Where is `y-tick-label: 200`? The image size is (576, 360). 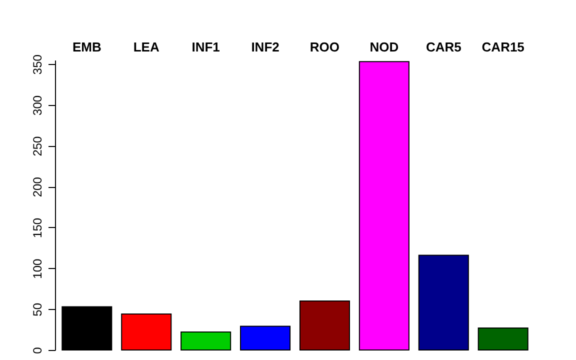
y-tick-label: 200 is located at coordinates (37, 187).